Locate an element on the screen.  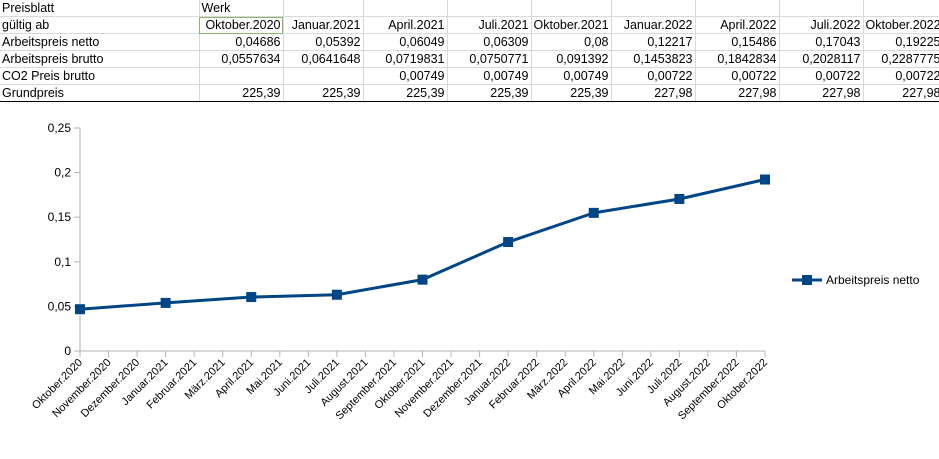
cell-value: 0,0641648 is located at coordinates (323, 59).